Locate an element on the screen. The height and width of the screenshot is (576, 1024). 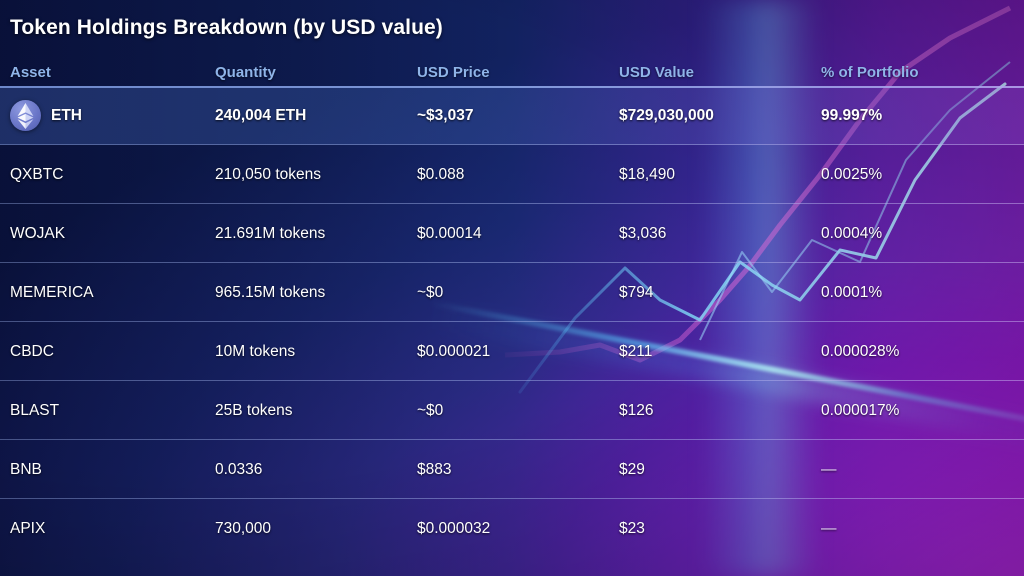
ethereum-icon is located at coordinates (25, 115).